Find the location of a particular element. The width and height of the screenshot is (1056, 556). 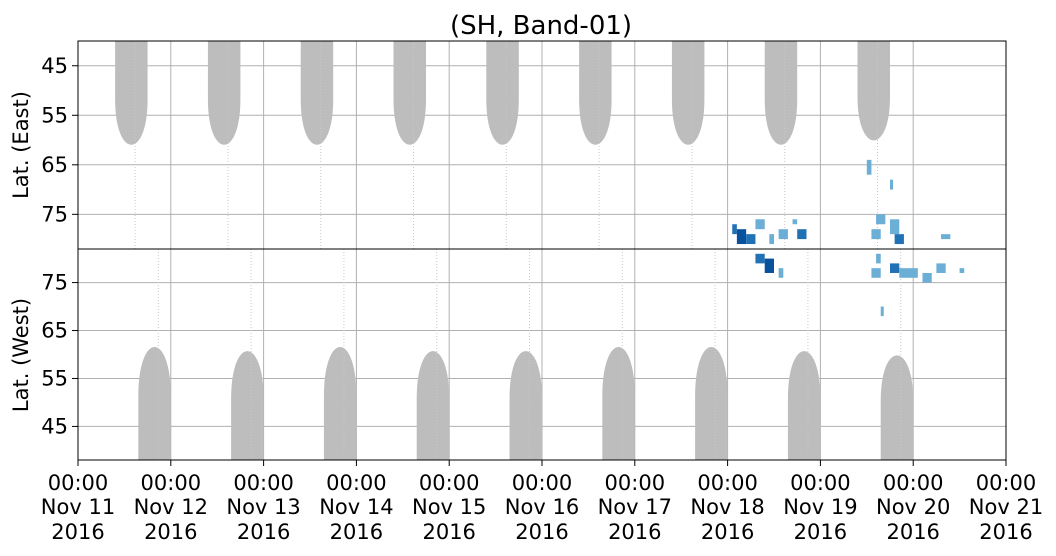

x-tick-label-date: Nov 15 is located at coordinates (449, 507).